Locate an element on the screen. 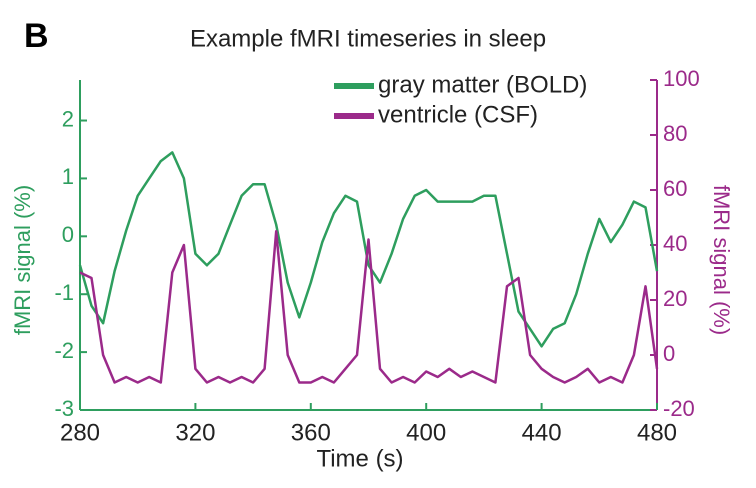 The width and height of the screenshot is (756, 488). chart-title: Example fMRI timeseries in sleep is located at coordinates (368, 38).